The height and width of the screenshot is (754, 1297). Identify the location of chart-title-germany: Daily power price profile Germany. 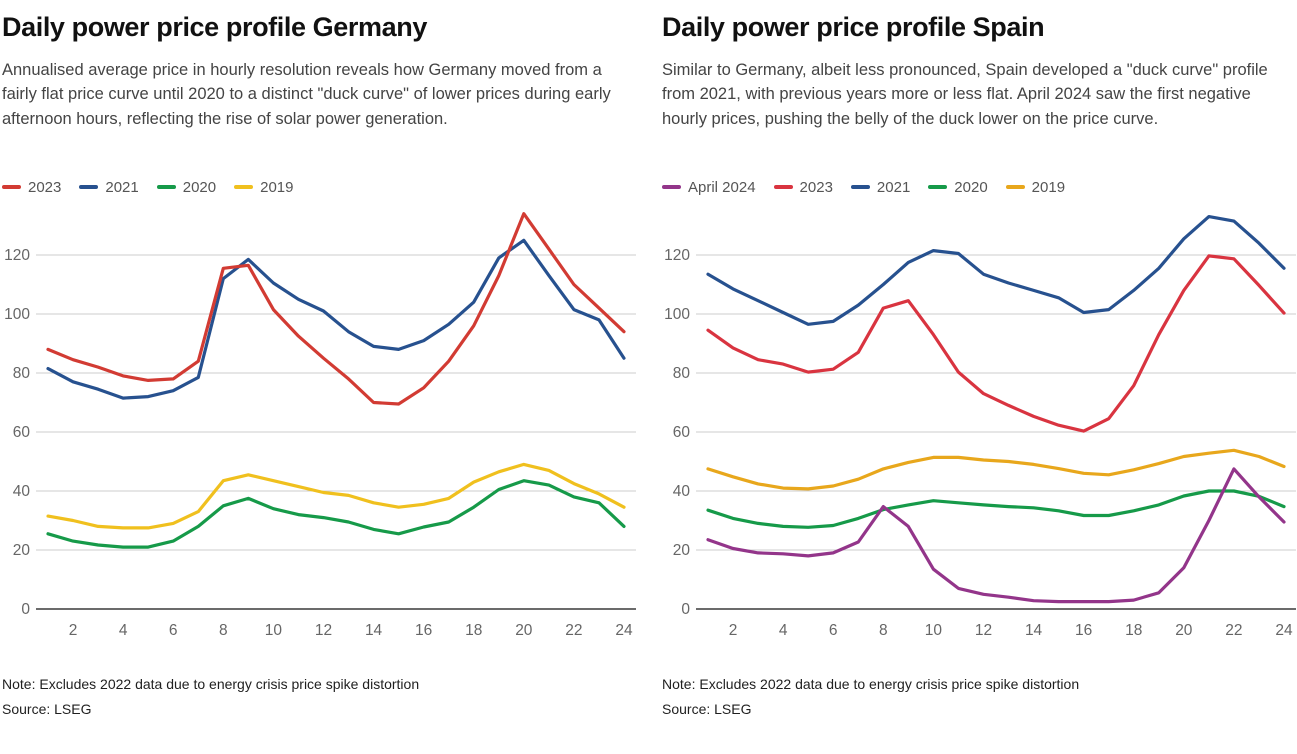
(214, 27).